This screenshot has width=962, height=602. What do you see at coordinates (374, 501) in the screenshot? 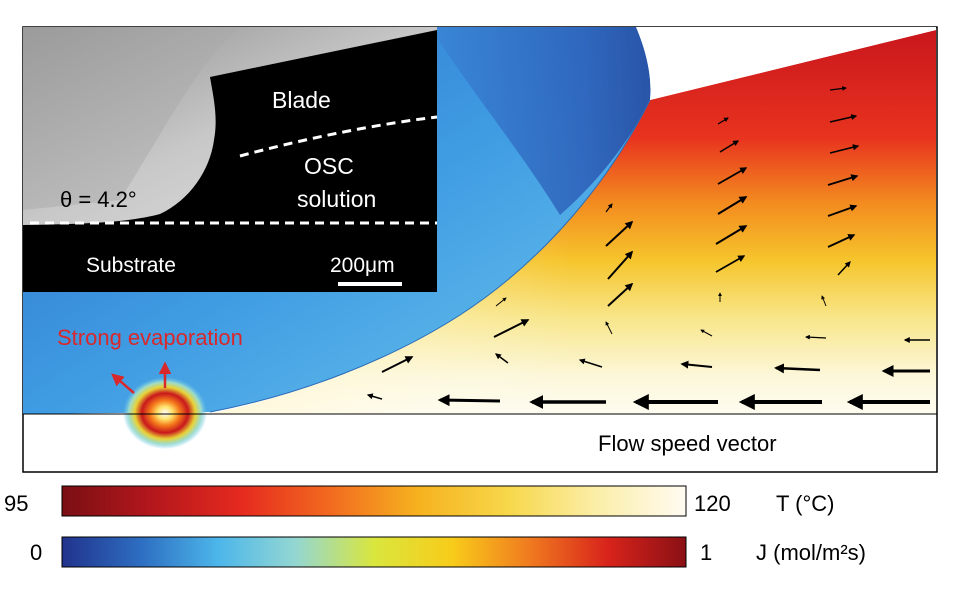
I see `temperature-colorbar-fill` at bounding box center [374, 501].